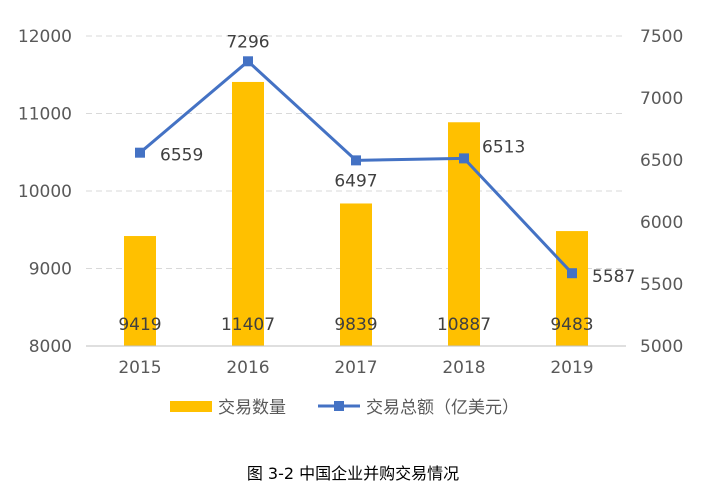 The image size is (706, 502). What do you see at coordinates (353, 473) in the screenshot?
I see `figure-caption: 图 3-2 中国企业并购交易情况` at bounding box center [353, 473].